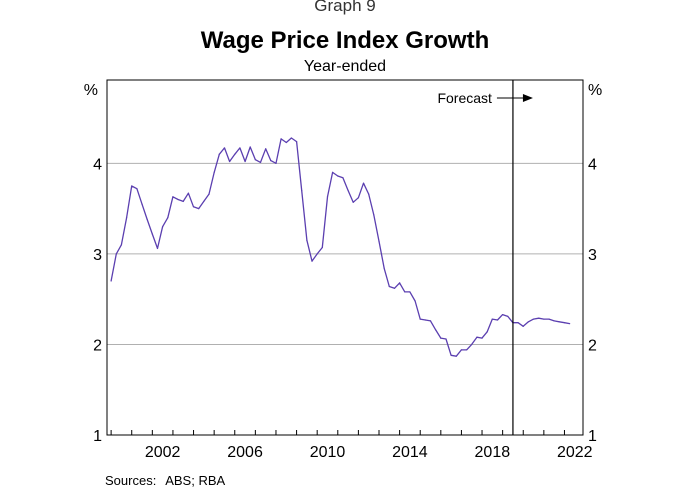 Image resolution: width=682 pixels, height=495 pixels. What do you see at coordinates (345, 7) in the screenshot?
I see `graph-label: Graph 9` at bounding box center [345, 7].